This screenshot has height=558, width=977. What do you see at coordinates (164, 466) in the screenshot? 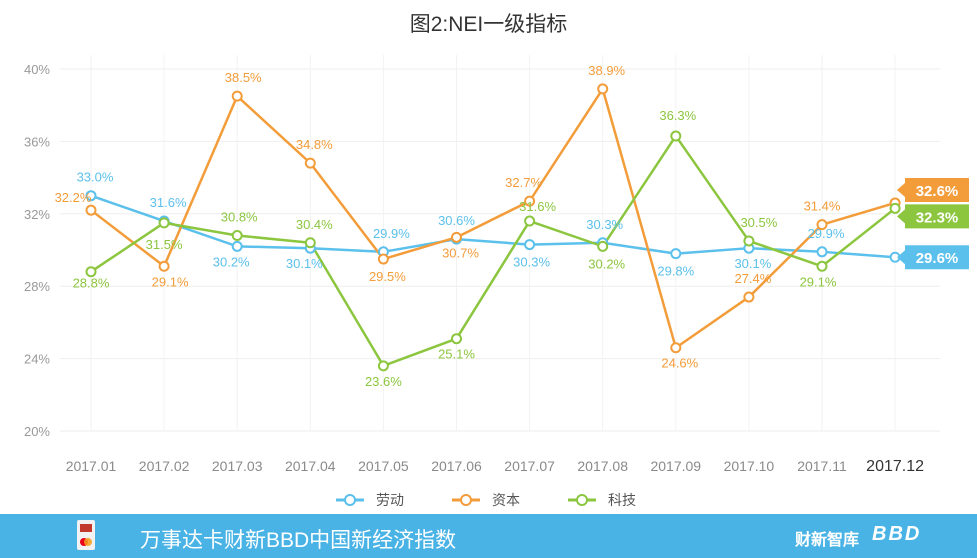
I see `x-tick-label: 2017.02` at bounding box center [164, 466].